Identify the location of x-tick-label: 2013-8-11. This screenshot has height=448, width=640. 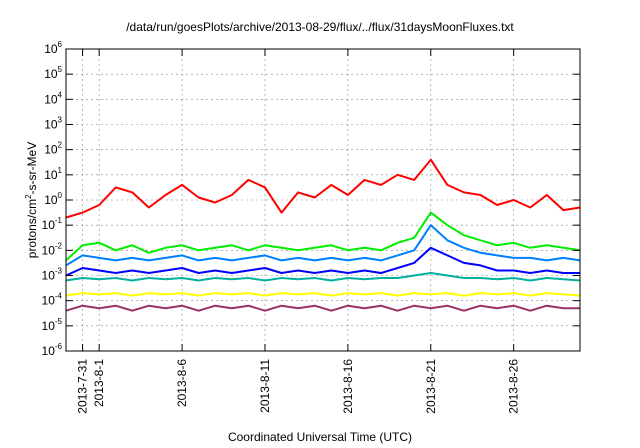
(265, 386).